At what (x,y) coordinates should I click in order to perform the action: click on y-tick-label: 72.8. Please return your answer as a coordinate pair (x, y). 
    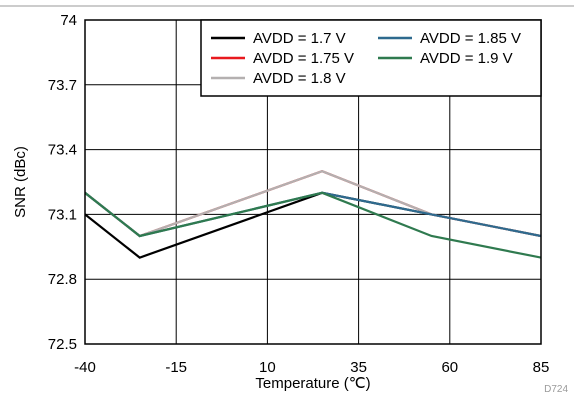
    Looking at the image, I should click on (62, 279).